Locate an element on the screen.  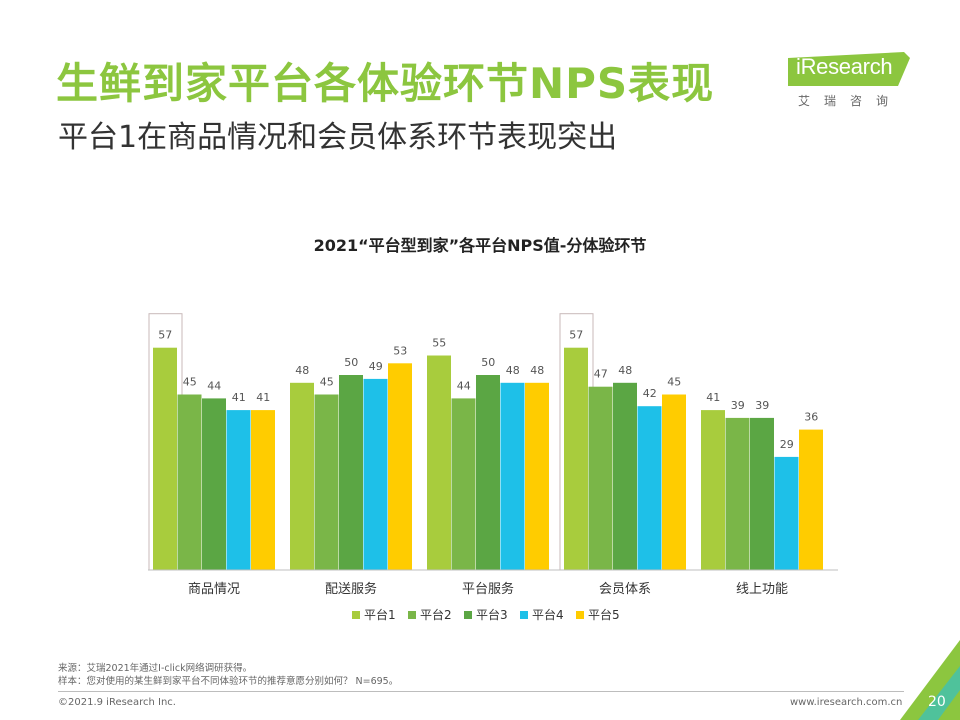
data-label: 55 is located at coordinates (439, 343).